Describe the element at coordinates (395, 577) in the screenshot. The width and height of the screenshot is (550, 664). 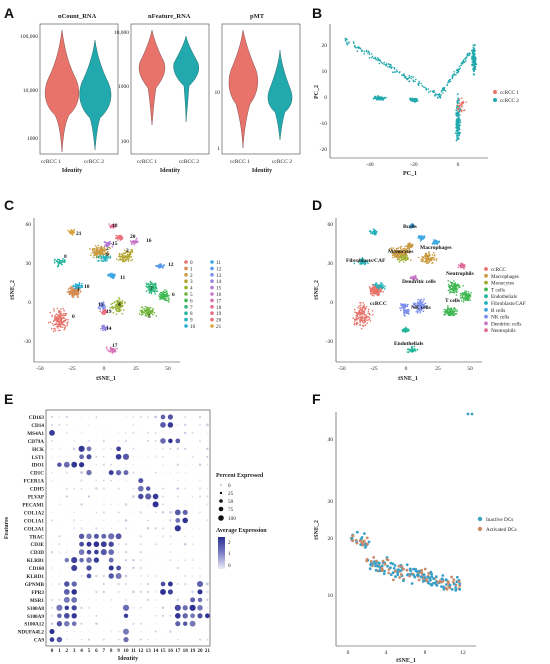
I see `f-point-activated` at that location.